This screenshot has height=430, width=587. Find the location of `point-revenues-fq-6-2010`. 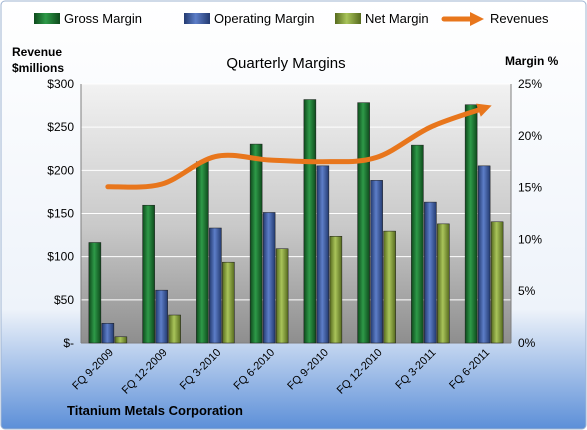

point-revenues-fq-6-2010 is located at coordinates (269, 160).